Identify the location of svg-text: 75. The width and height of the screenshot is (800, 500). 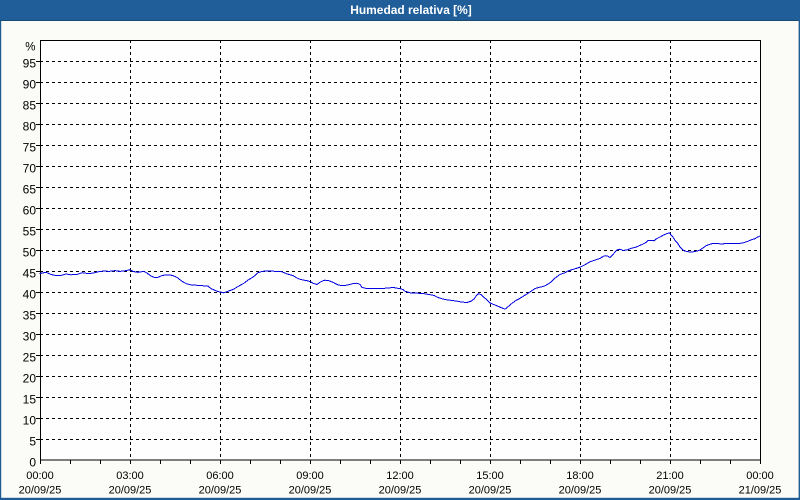
(30, 148).